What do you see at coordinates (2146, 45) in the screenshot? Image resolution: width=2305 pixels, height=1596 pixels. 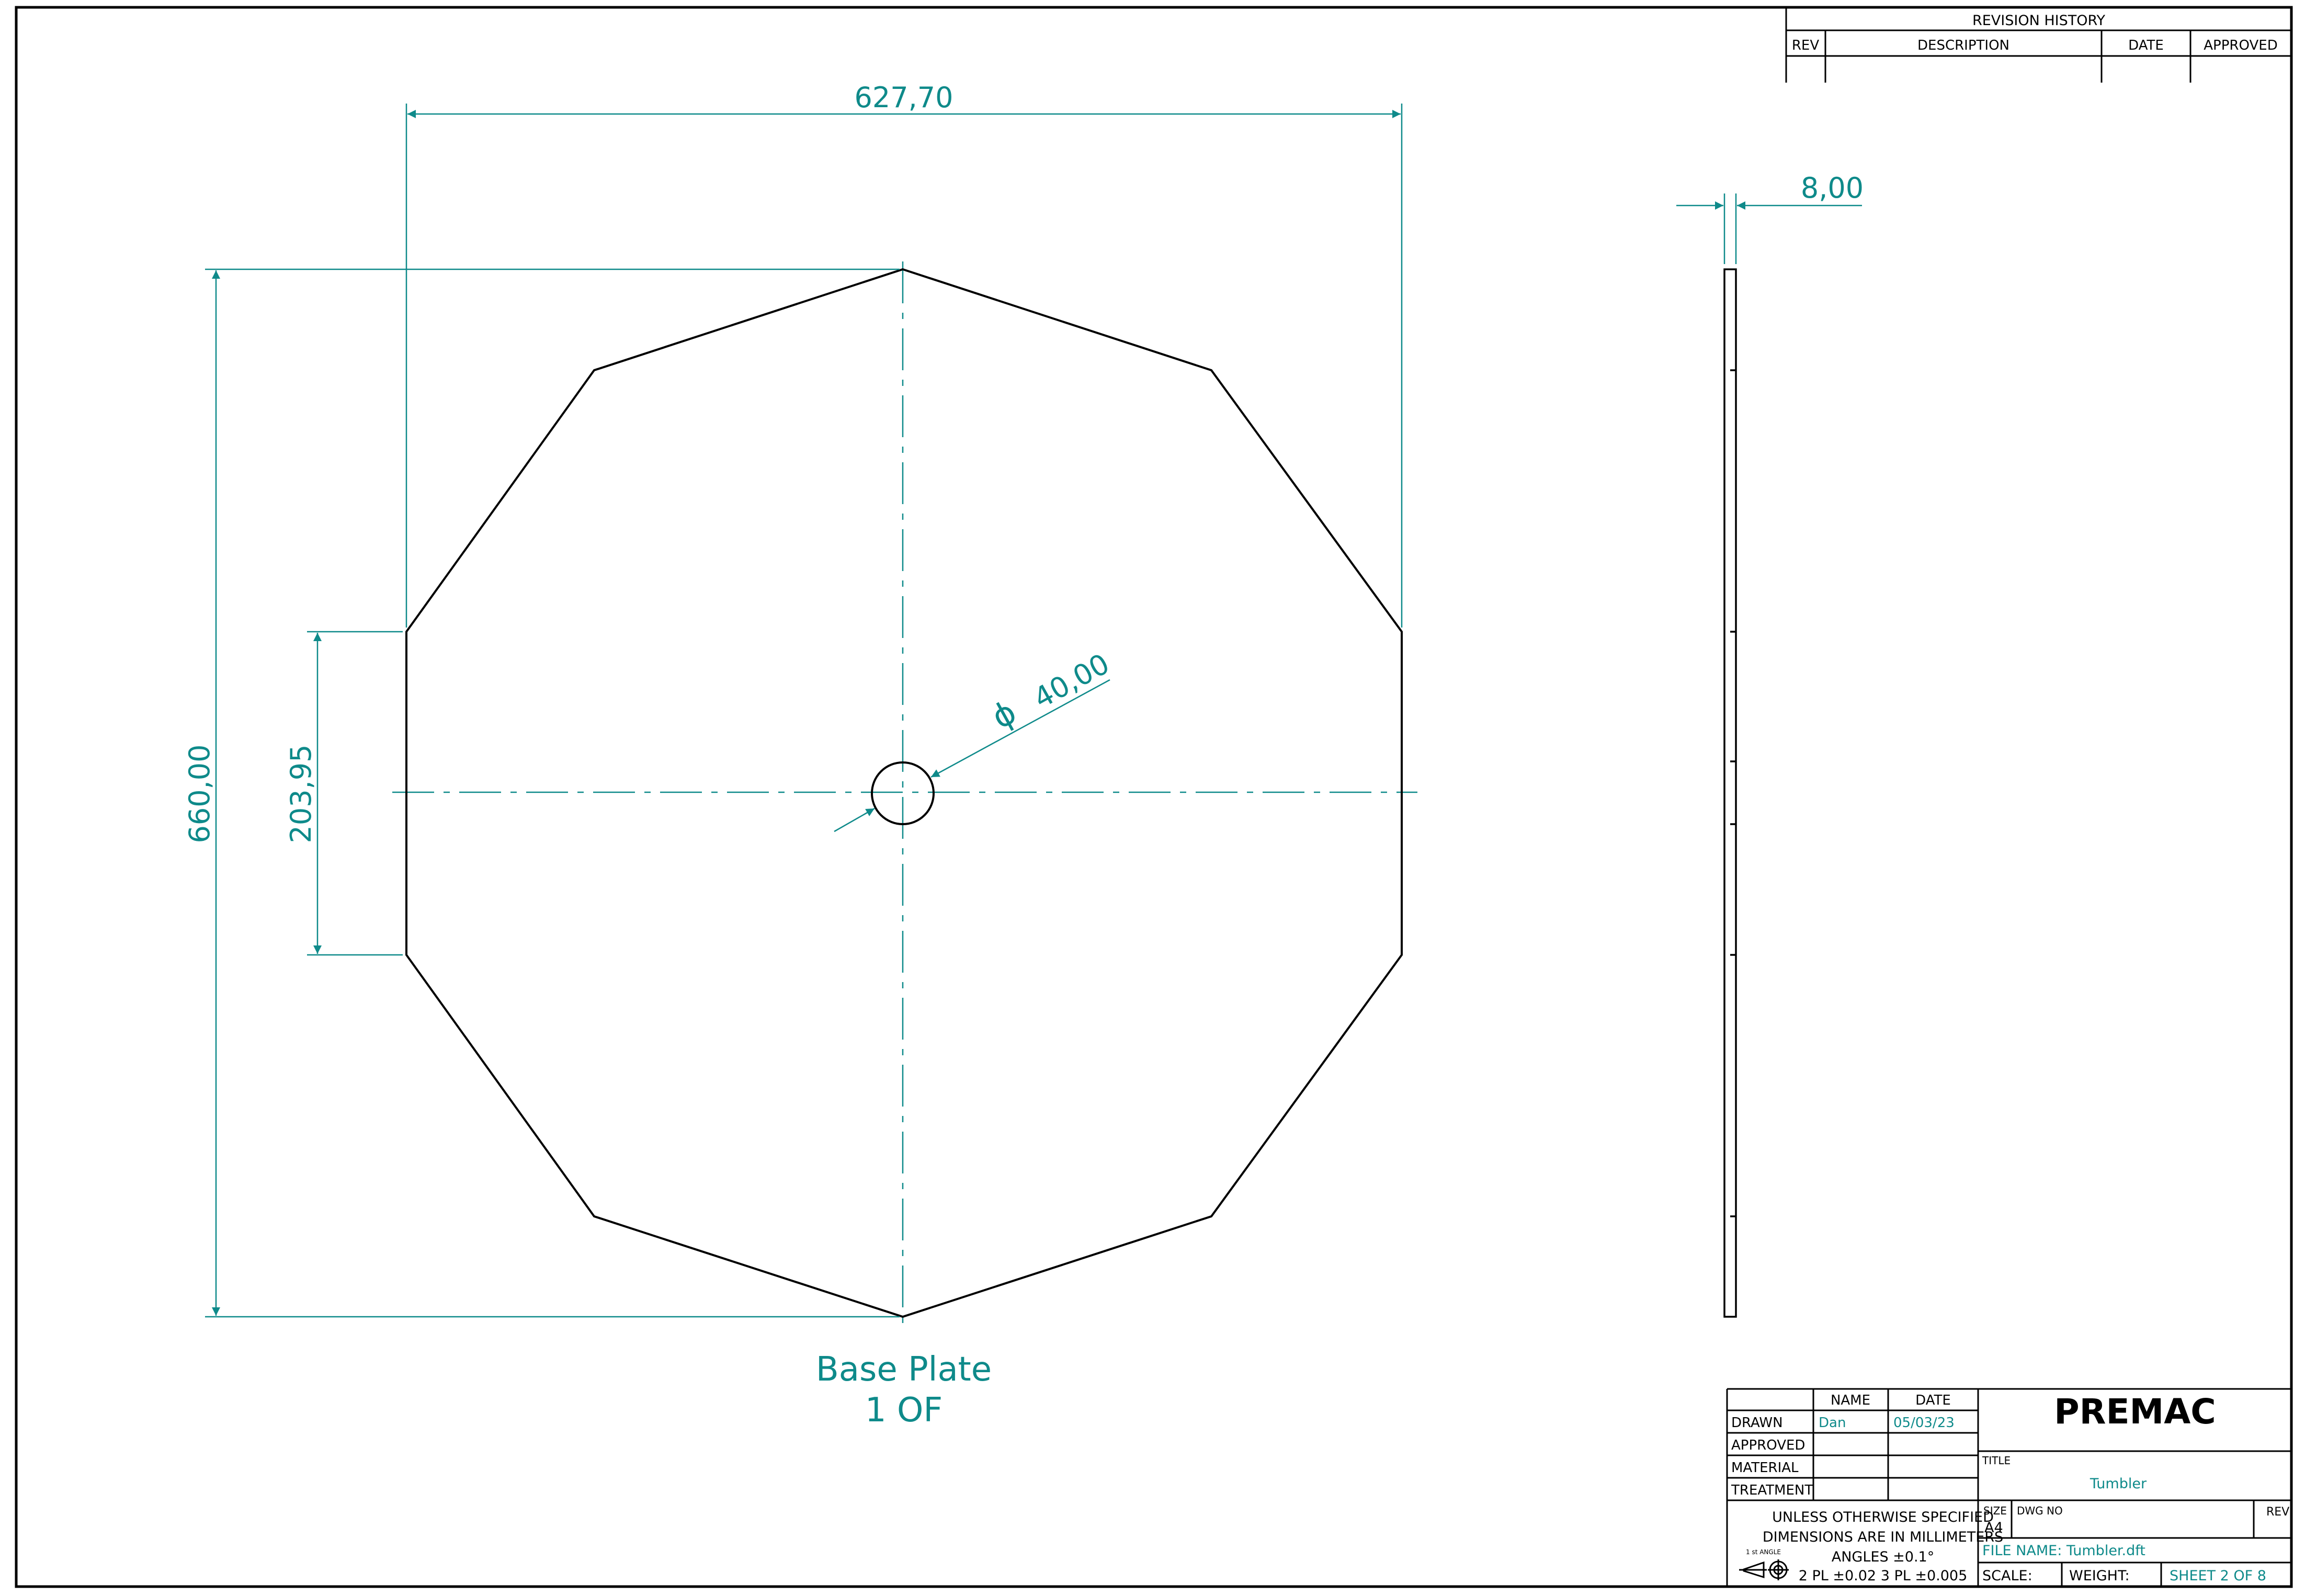 I see `date-column-header: DATE` at bounding box center [2146, 45].